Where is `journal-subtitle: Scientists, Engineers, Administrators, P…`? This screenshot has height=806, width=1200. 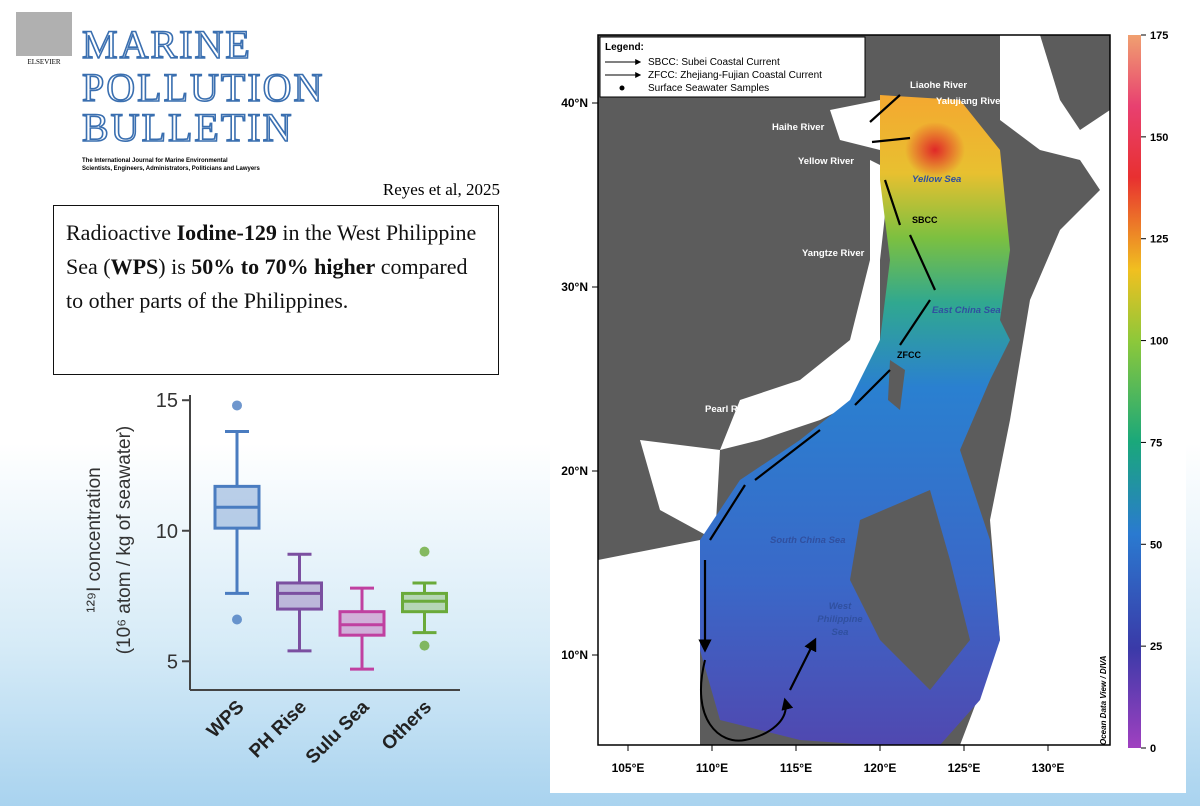 journal-subtitle: Scientists, Engineers, Administrators, P… is located at coordinates (171, 169).